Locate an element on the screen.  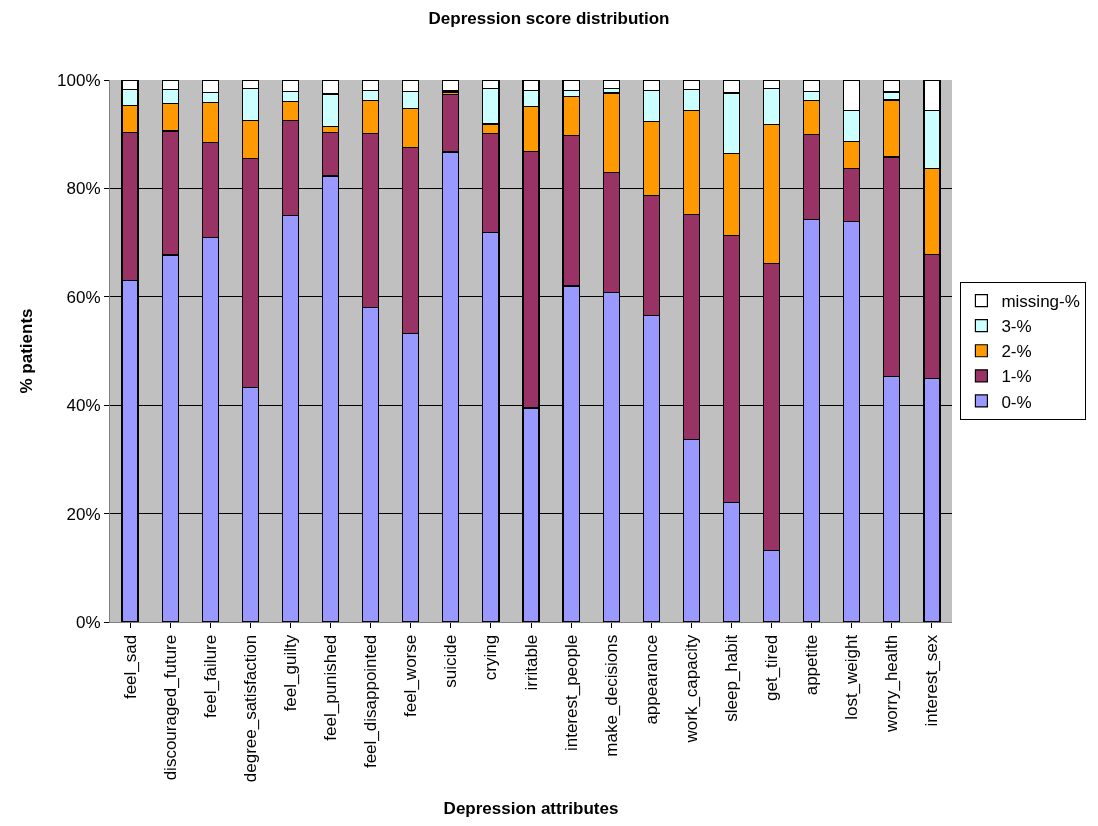
legend-label: 3-% is located at coordinates (1016, 327).